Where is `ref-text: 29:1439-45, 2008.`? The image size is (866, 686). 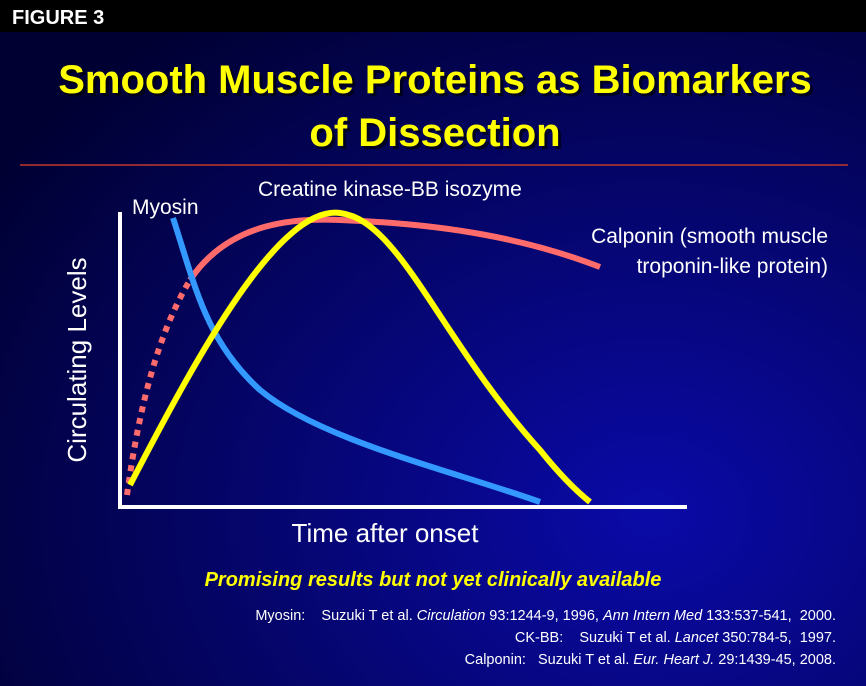 ref-text: 29:1439-45, 2008. is located at coordinates (775, 660).